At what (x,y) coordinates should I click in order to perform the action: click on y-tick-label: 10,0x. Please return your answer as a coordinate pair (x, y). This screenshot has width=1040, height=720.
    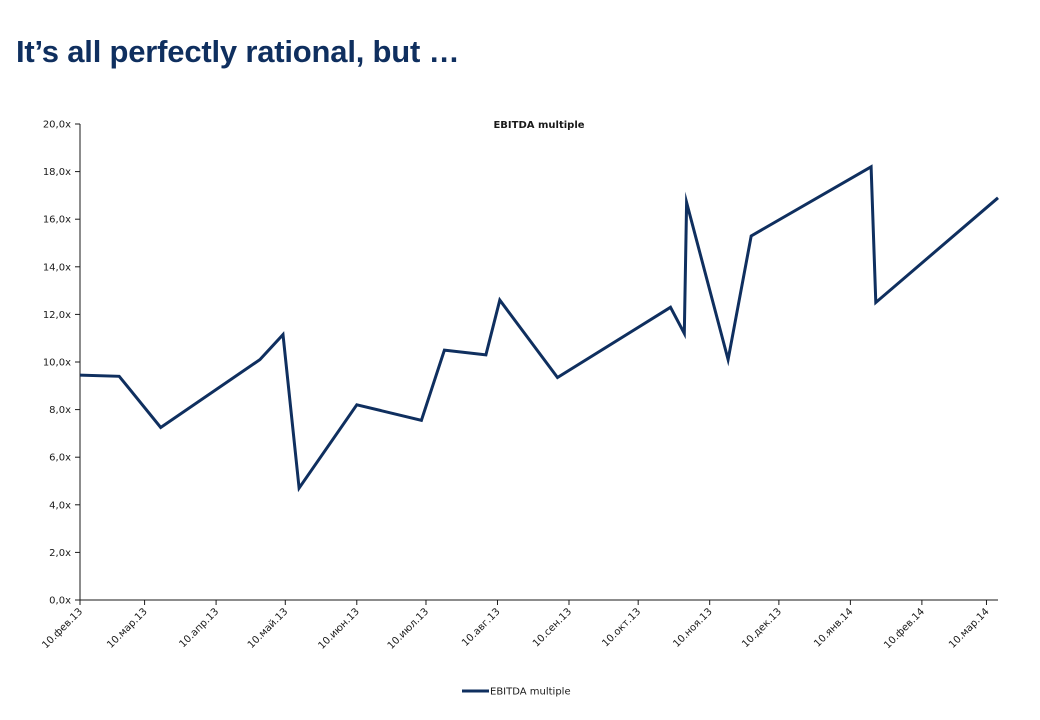
    Looking at the image, I should click on (57, 363).